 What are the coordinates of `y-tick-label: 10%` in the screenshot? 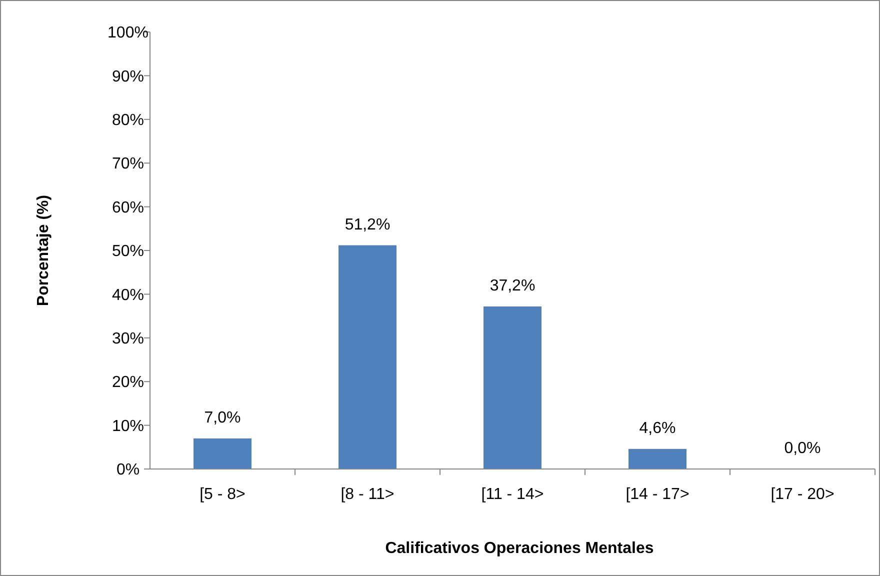 It's located at (128, 426).